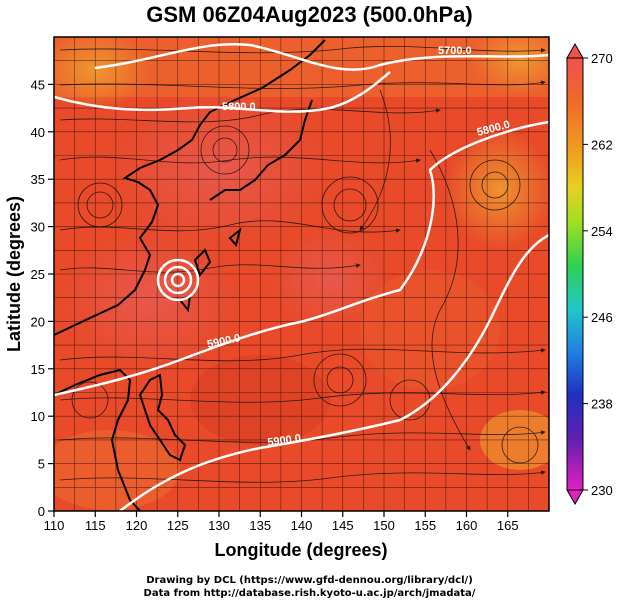 The height and width of the screenshot is (605, 619). Describe the element at coordinates (41, 511) in the screenshot. I see `y-tick-label: 0` at that location.